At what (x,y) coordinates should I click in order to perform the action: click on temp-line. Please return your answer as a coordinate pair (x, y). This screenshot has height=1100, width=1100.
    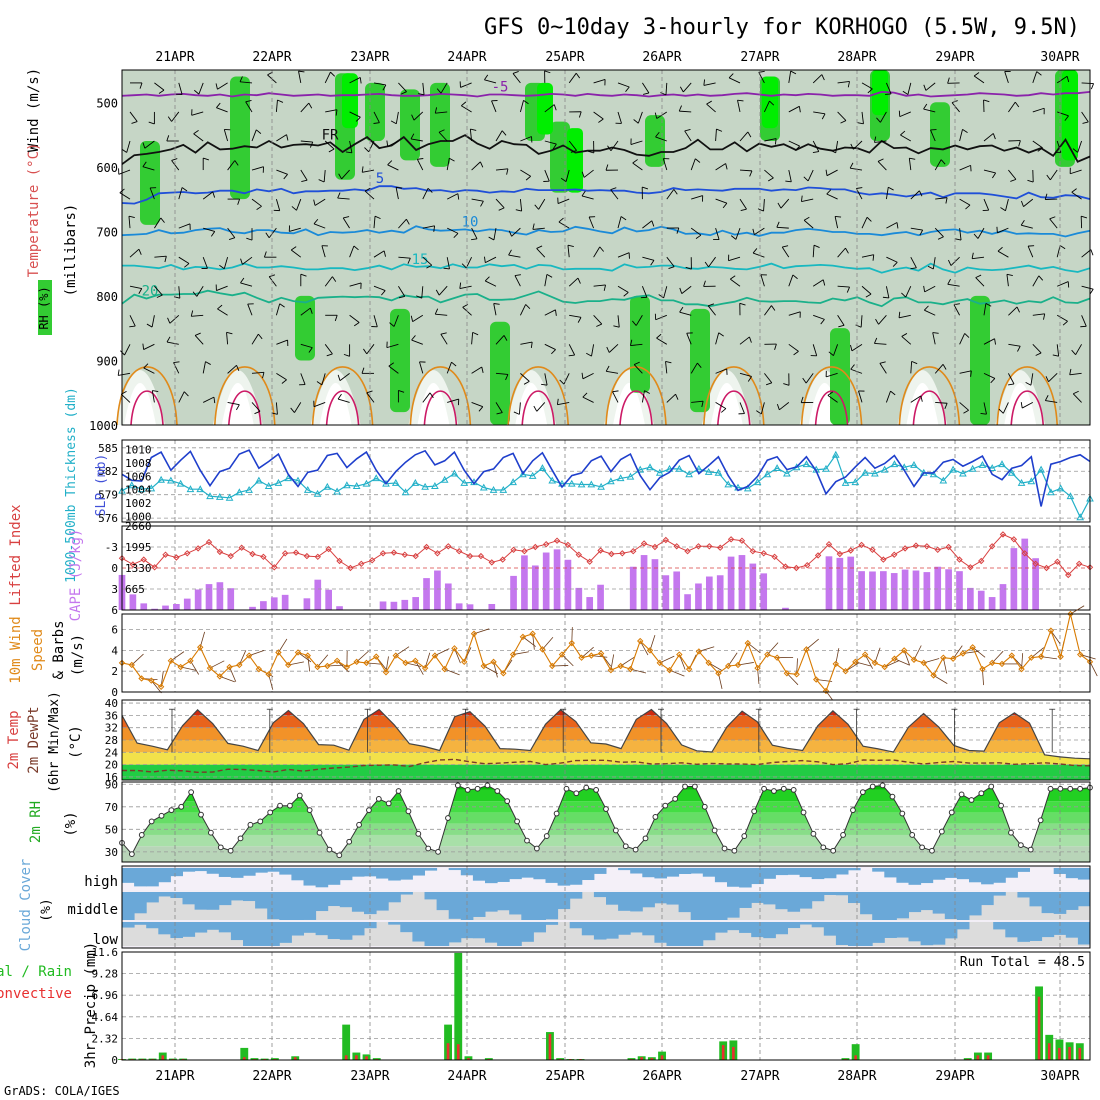
    Looking at the image, I should click on (606, 734).